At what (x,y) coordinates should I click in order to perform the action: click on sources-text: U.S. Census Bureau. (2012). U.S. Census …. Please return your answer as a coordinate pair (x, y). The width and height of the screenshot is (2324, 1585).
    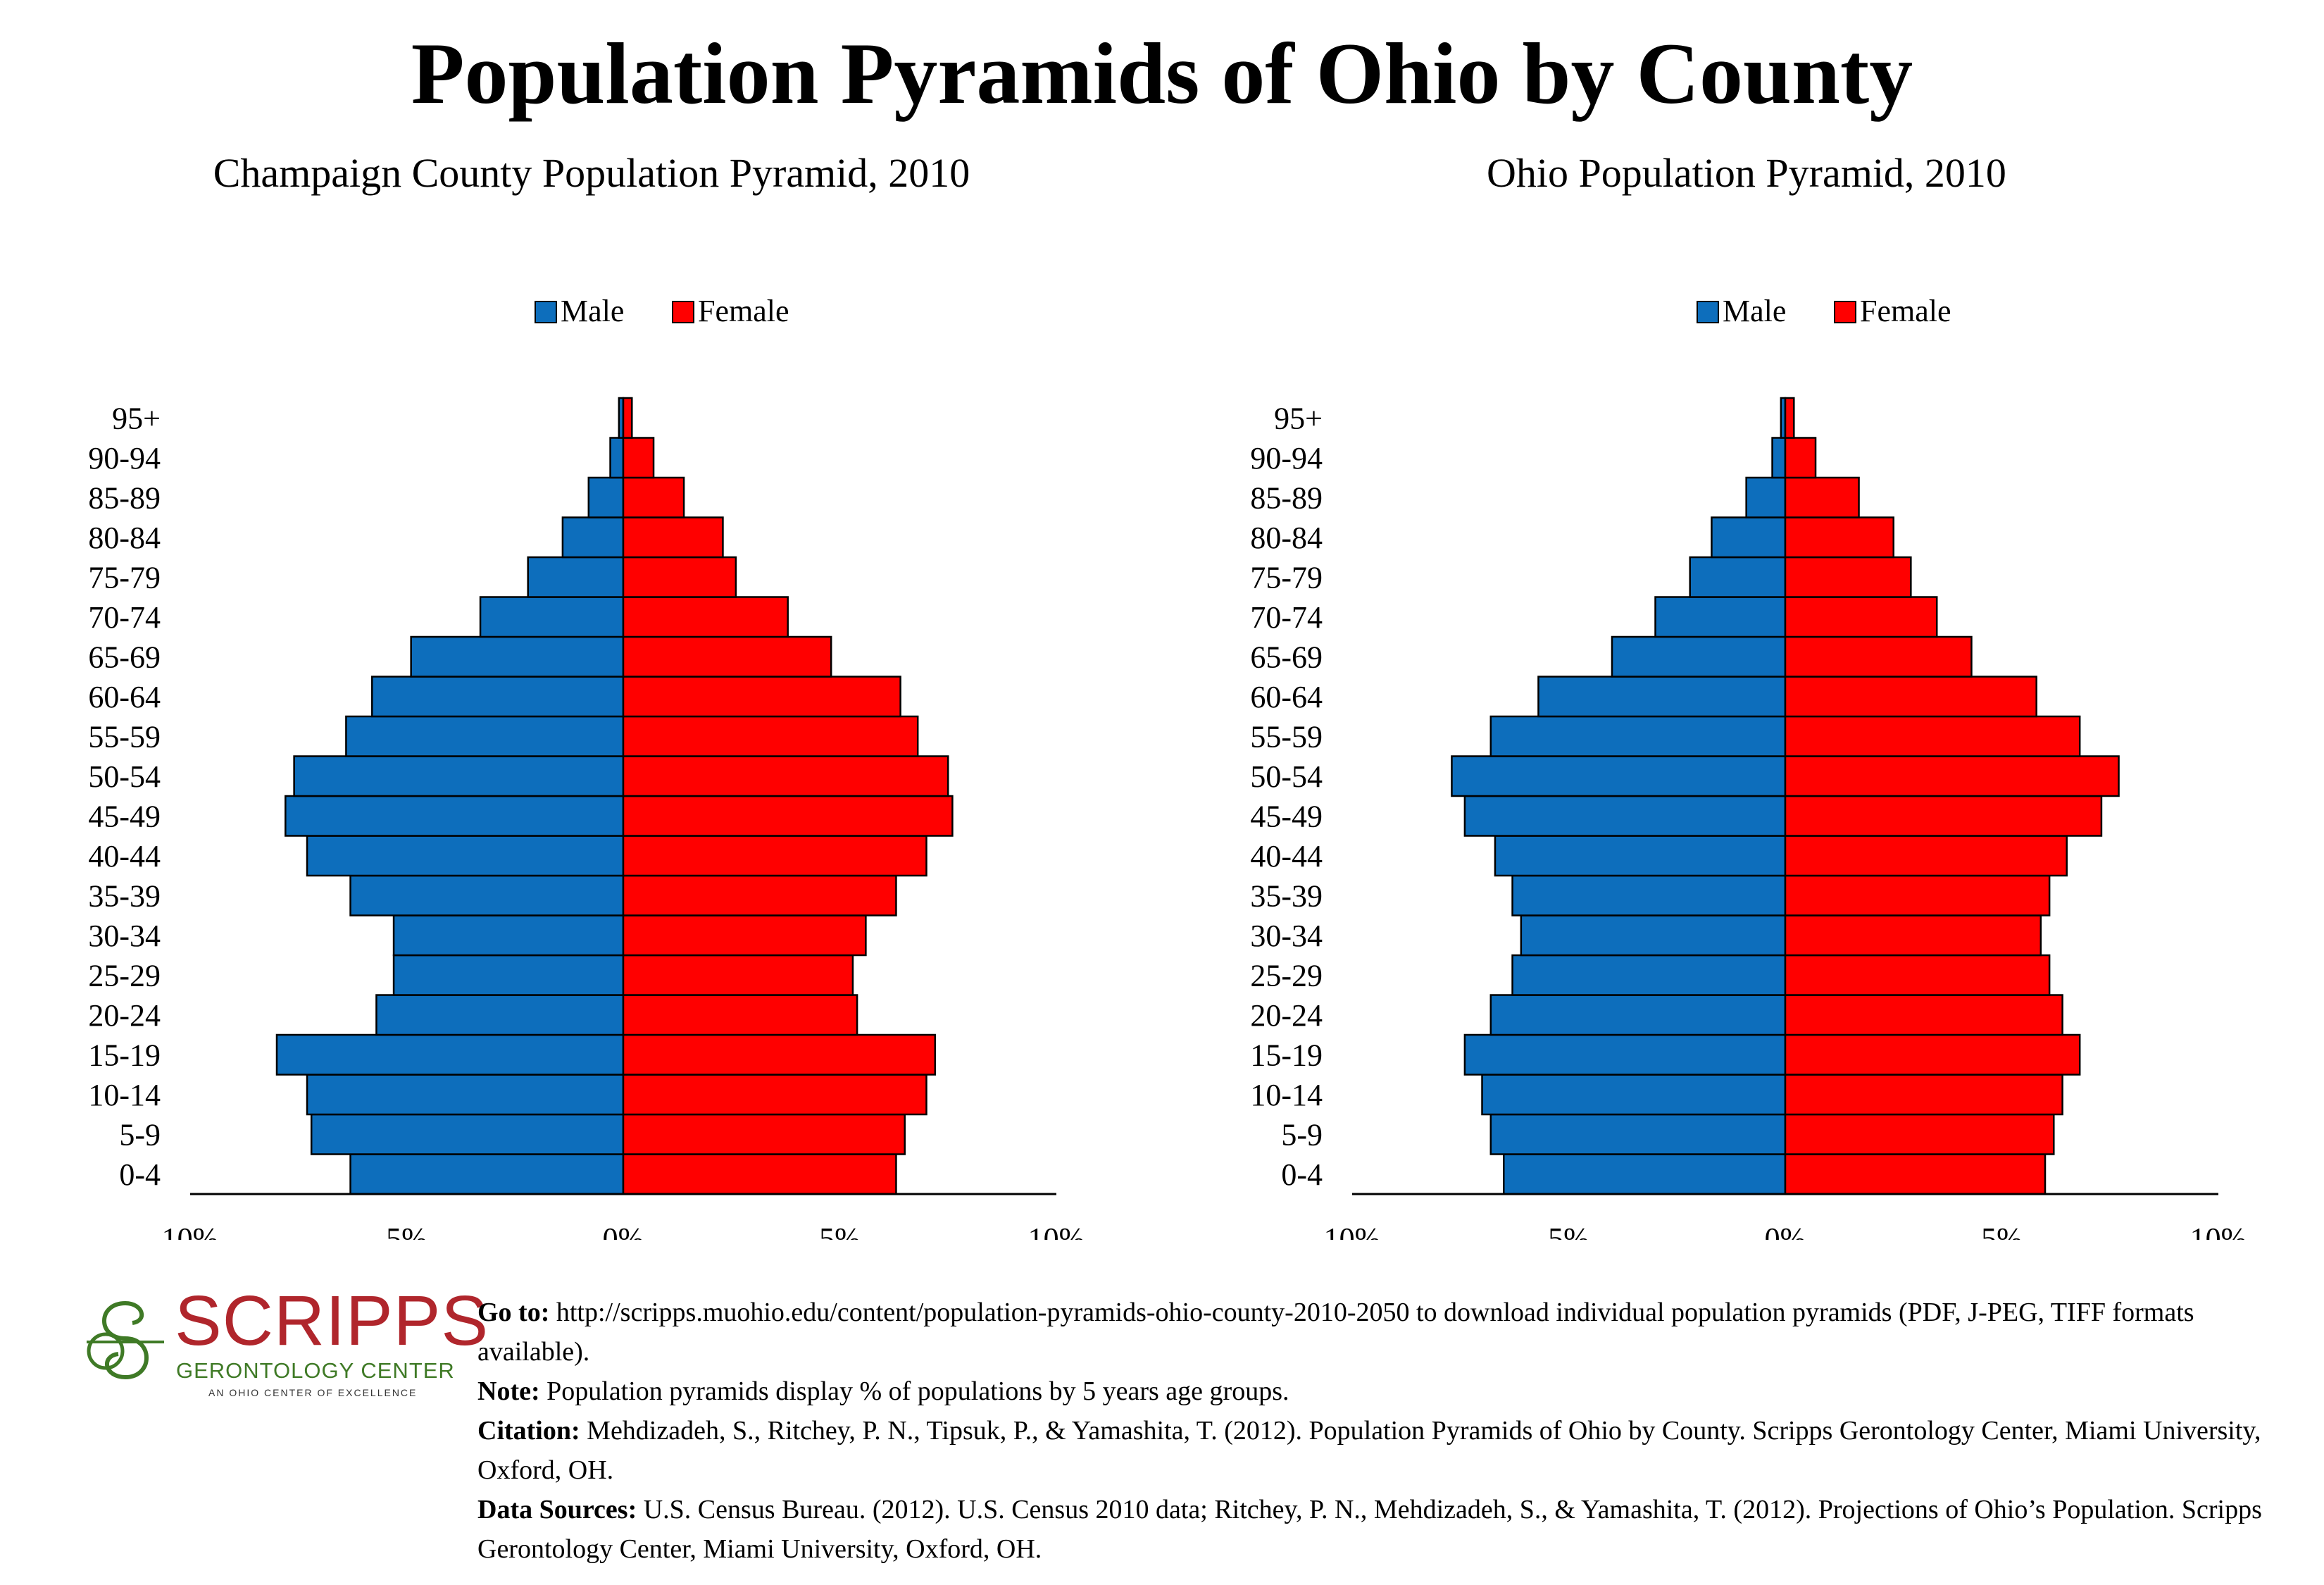
    Looking at the image, I should click on (1369, 1530).